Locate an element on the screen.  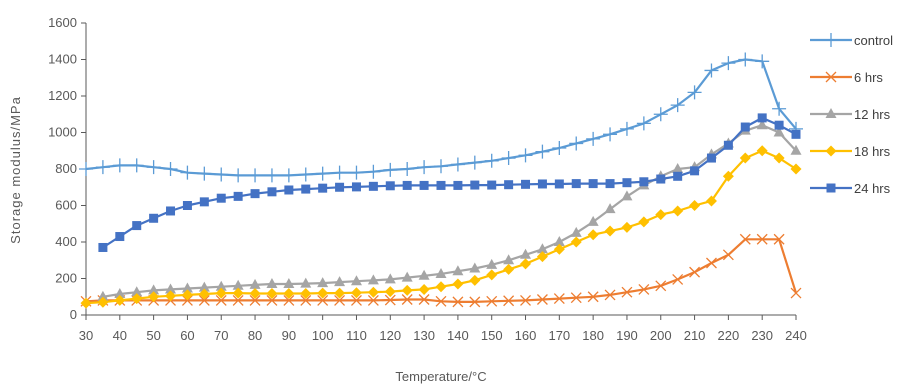
y-tick-label: 1200 is located at coordinates (62, 95).